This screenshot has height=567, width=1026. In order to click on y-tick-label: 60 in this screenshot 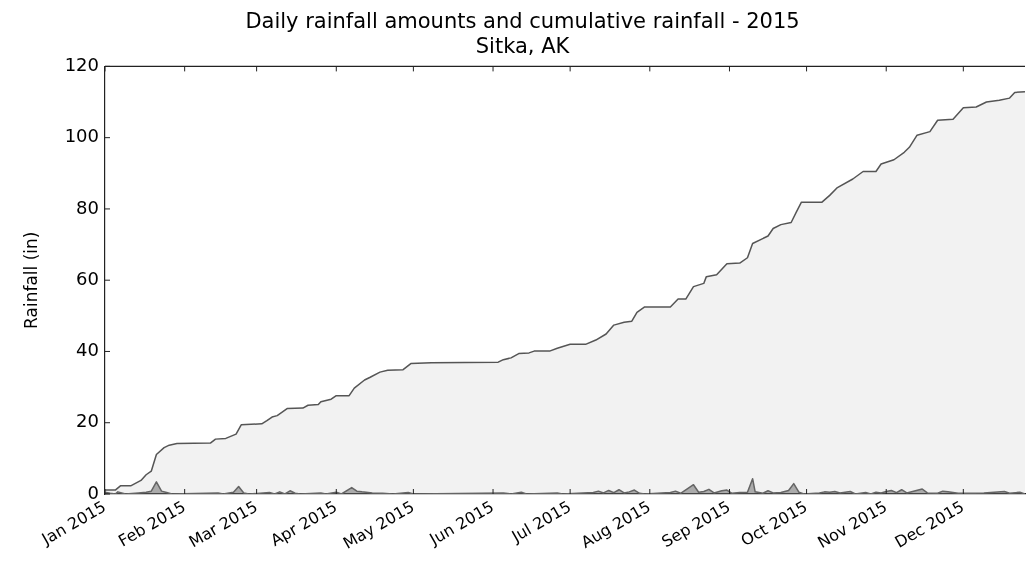, I will do `click(87, 278)`.